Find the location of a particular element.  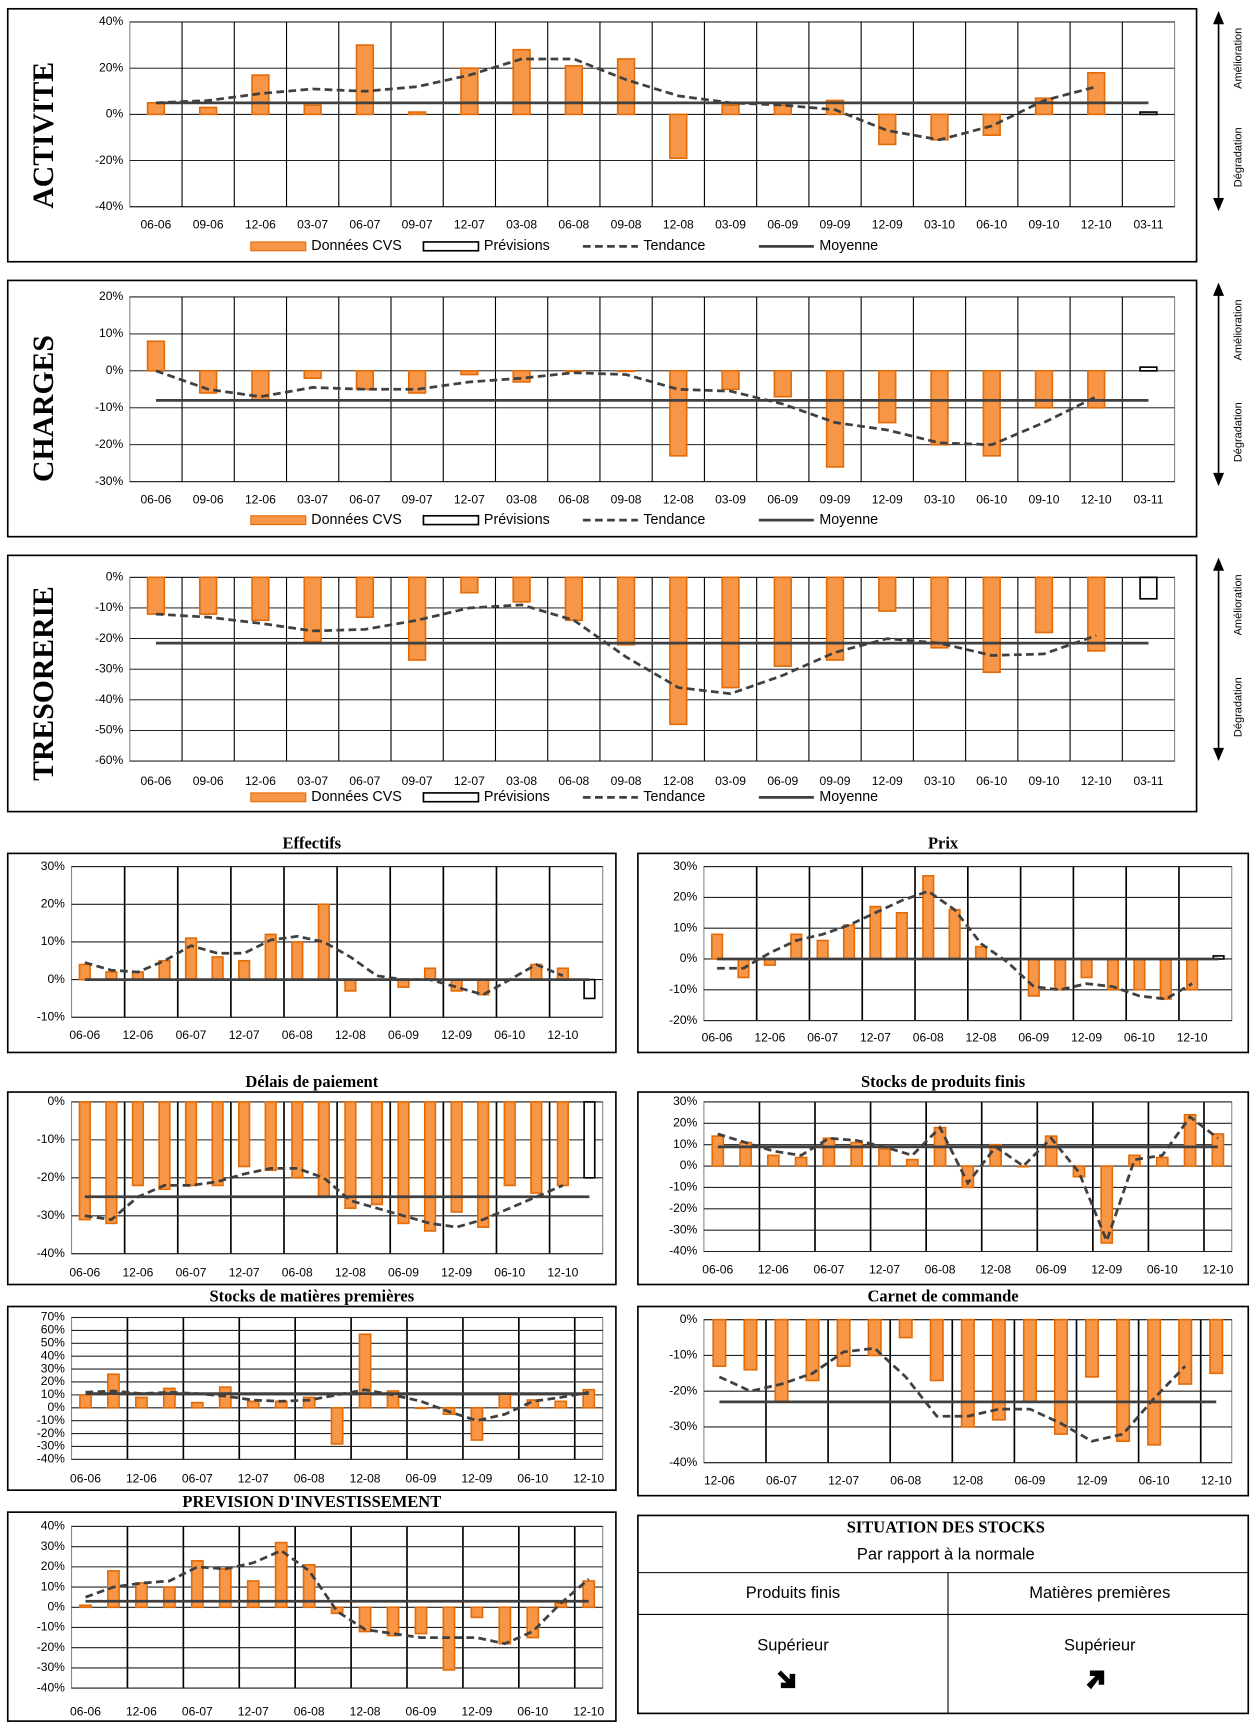

degradation-label: Dégradation is located at coordinates (1238, 707).